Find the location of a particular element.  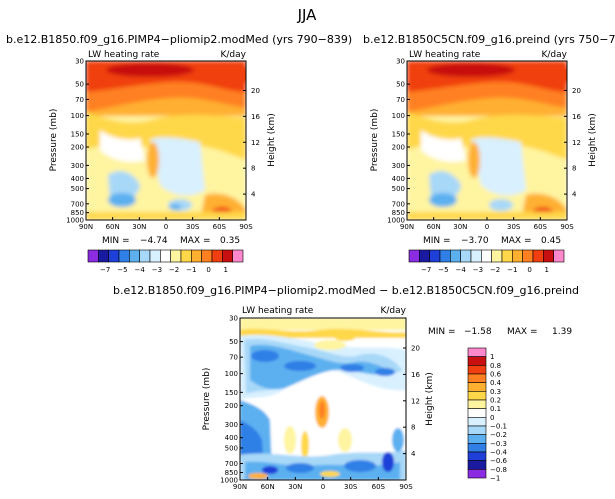

panel-1-y-right-tick-label: 4 is located at coordinates (253, 195).